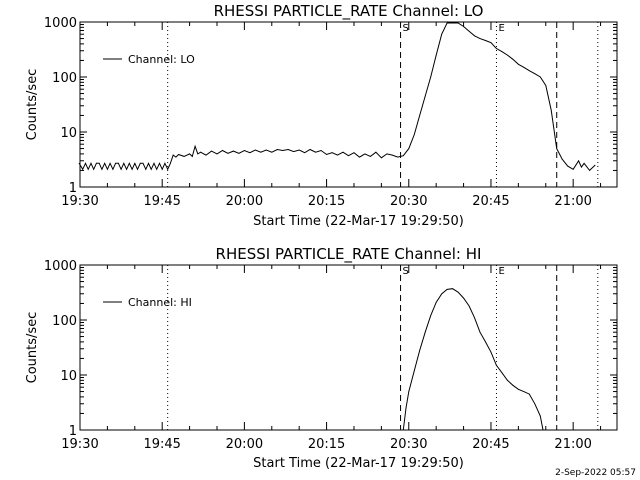  I want to click on legend-label: Channel: LO, so click(161, 59).